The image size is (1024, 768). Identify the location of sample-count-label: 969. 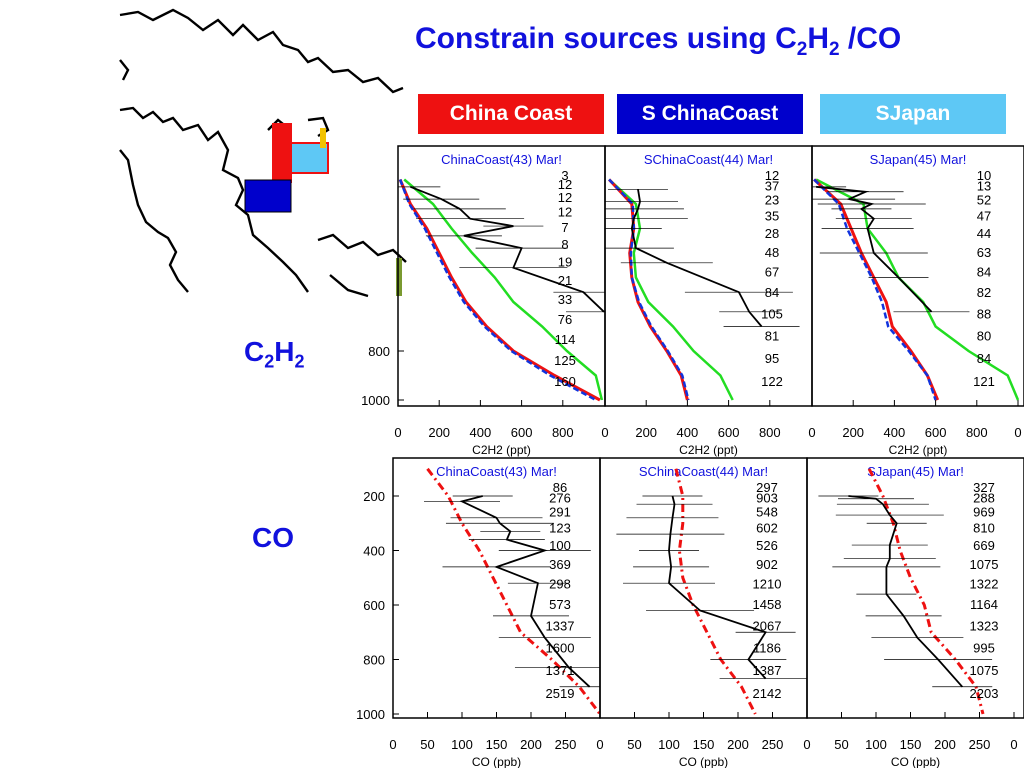
(984, 511).